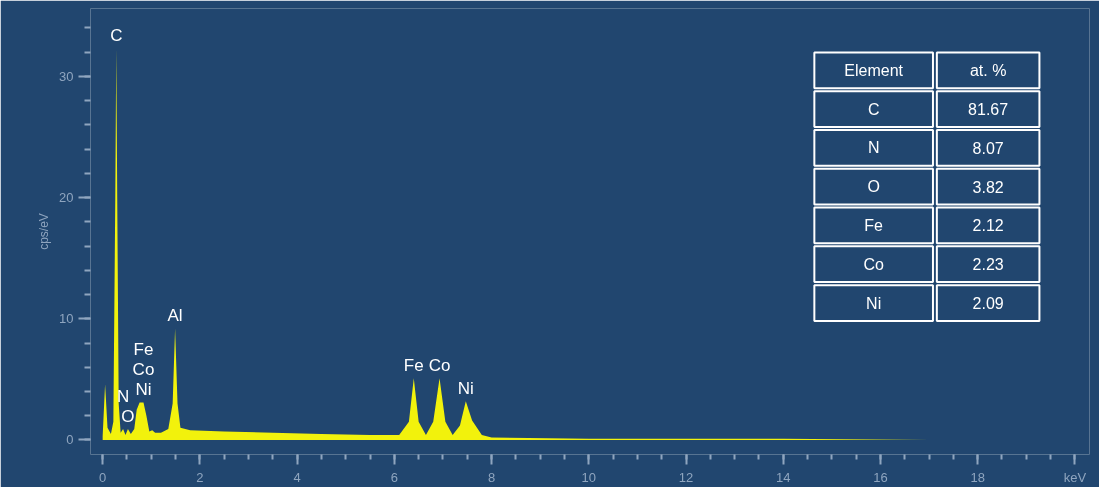 This screenshot has width=1099, height=487. Describe the element at coordinates (988, 187) in the screenshot. I see `annotation: 3.82` at that location.